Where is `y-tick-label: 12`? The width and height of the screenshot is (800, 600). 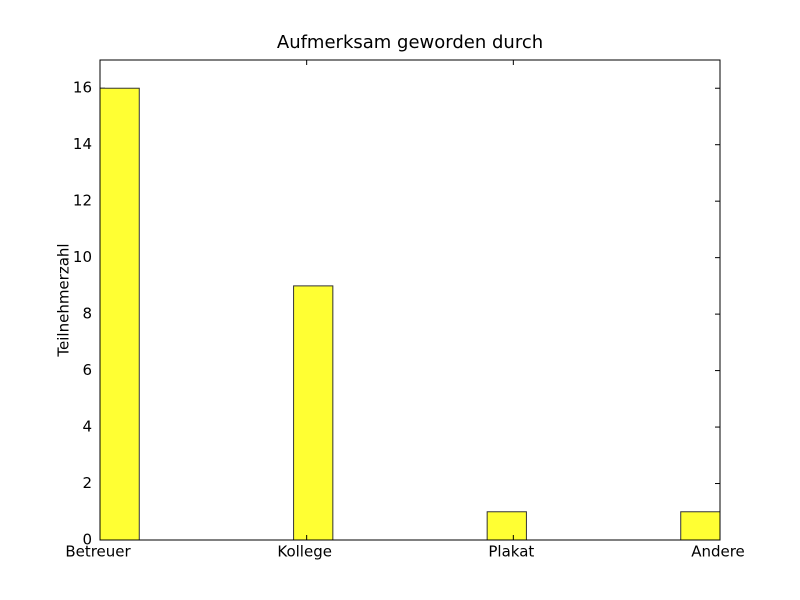 y-tick-label: 12 is located at coordinates (82, 201).